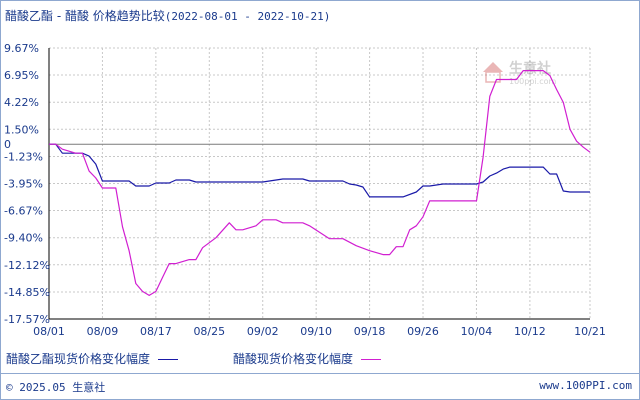 This screenshot has height=400, width=640. What do you see at coordinates (27, 292) in the screenshot?
I see `y-tick-label: -14.85%` at bounding box center [27, 292].